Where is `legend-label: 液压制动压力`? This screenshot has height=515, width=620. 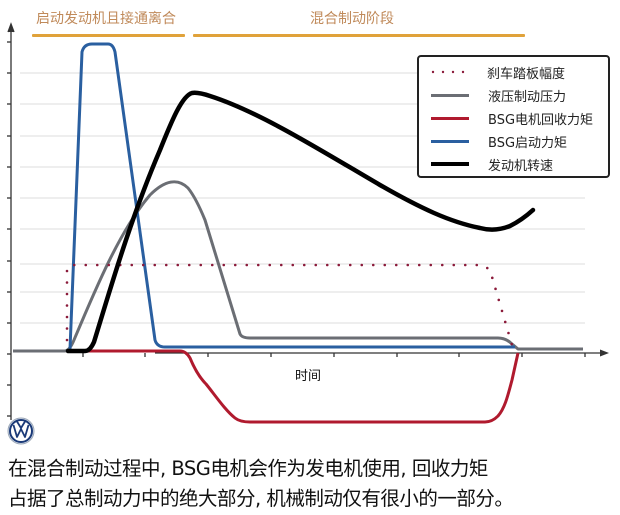 legend-label: 液压制动压力 is located at coordinates (527, 97).